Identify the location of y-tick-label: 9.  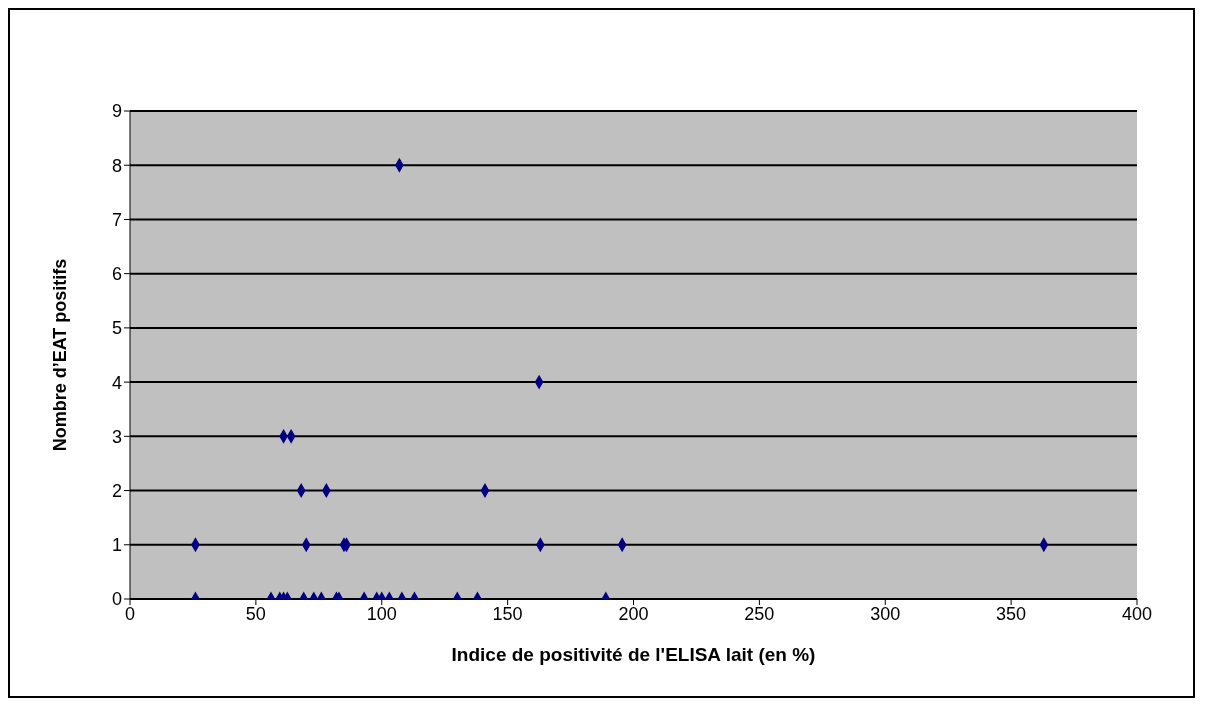
(116, 111).